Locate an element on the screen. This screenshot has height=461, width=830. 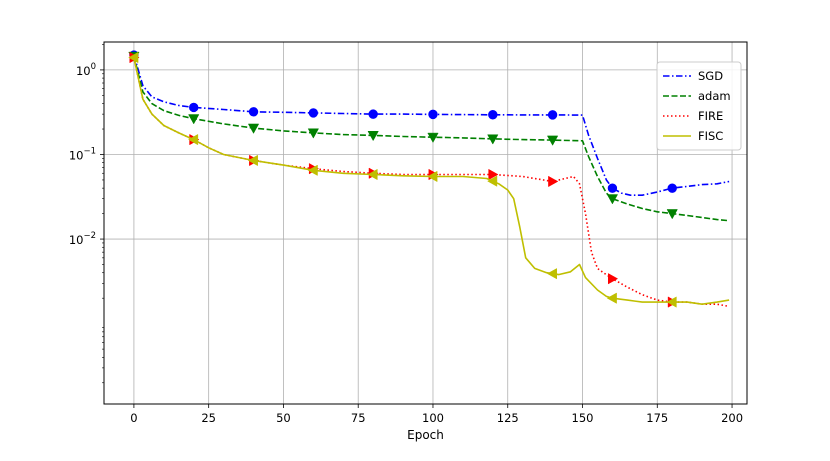
x-tick-label: 50 is located at coordinates (283, 418).